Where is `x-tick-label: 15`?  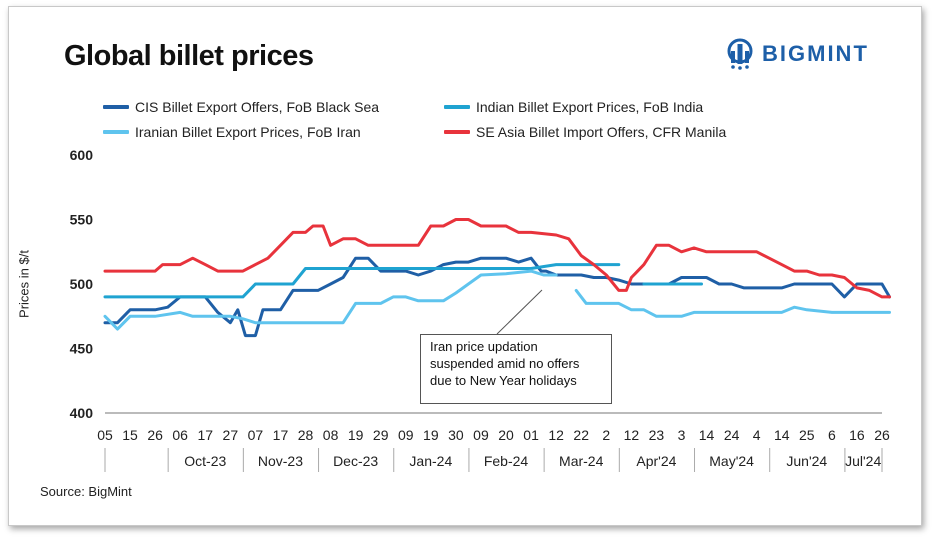
x-tick-label: 15 is located at coordinates (130, 435).